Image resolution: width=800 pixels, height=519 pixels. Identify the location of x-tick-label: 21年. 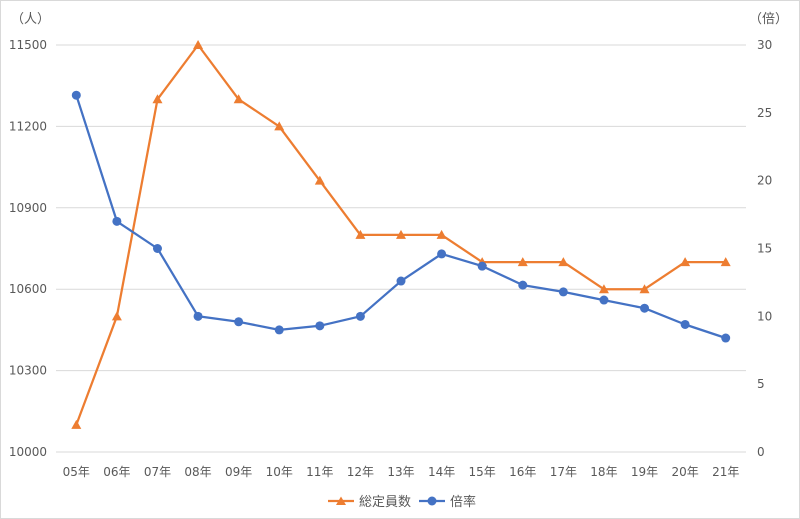
(725, 472).